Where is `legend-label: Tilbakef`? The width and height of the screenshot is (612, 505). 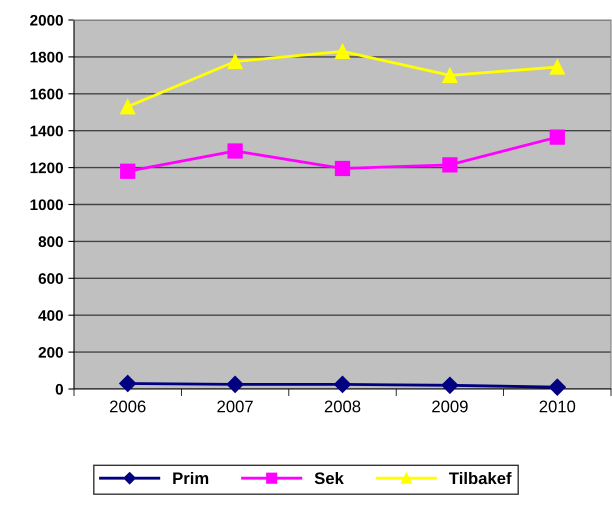 legend-label: Tilbakef is located at coordinates (480, 478).